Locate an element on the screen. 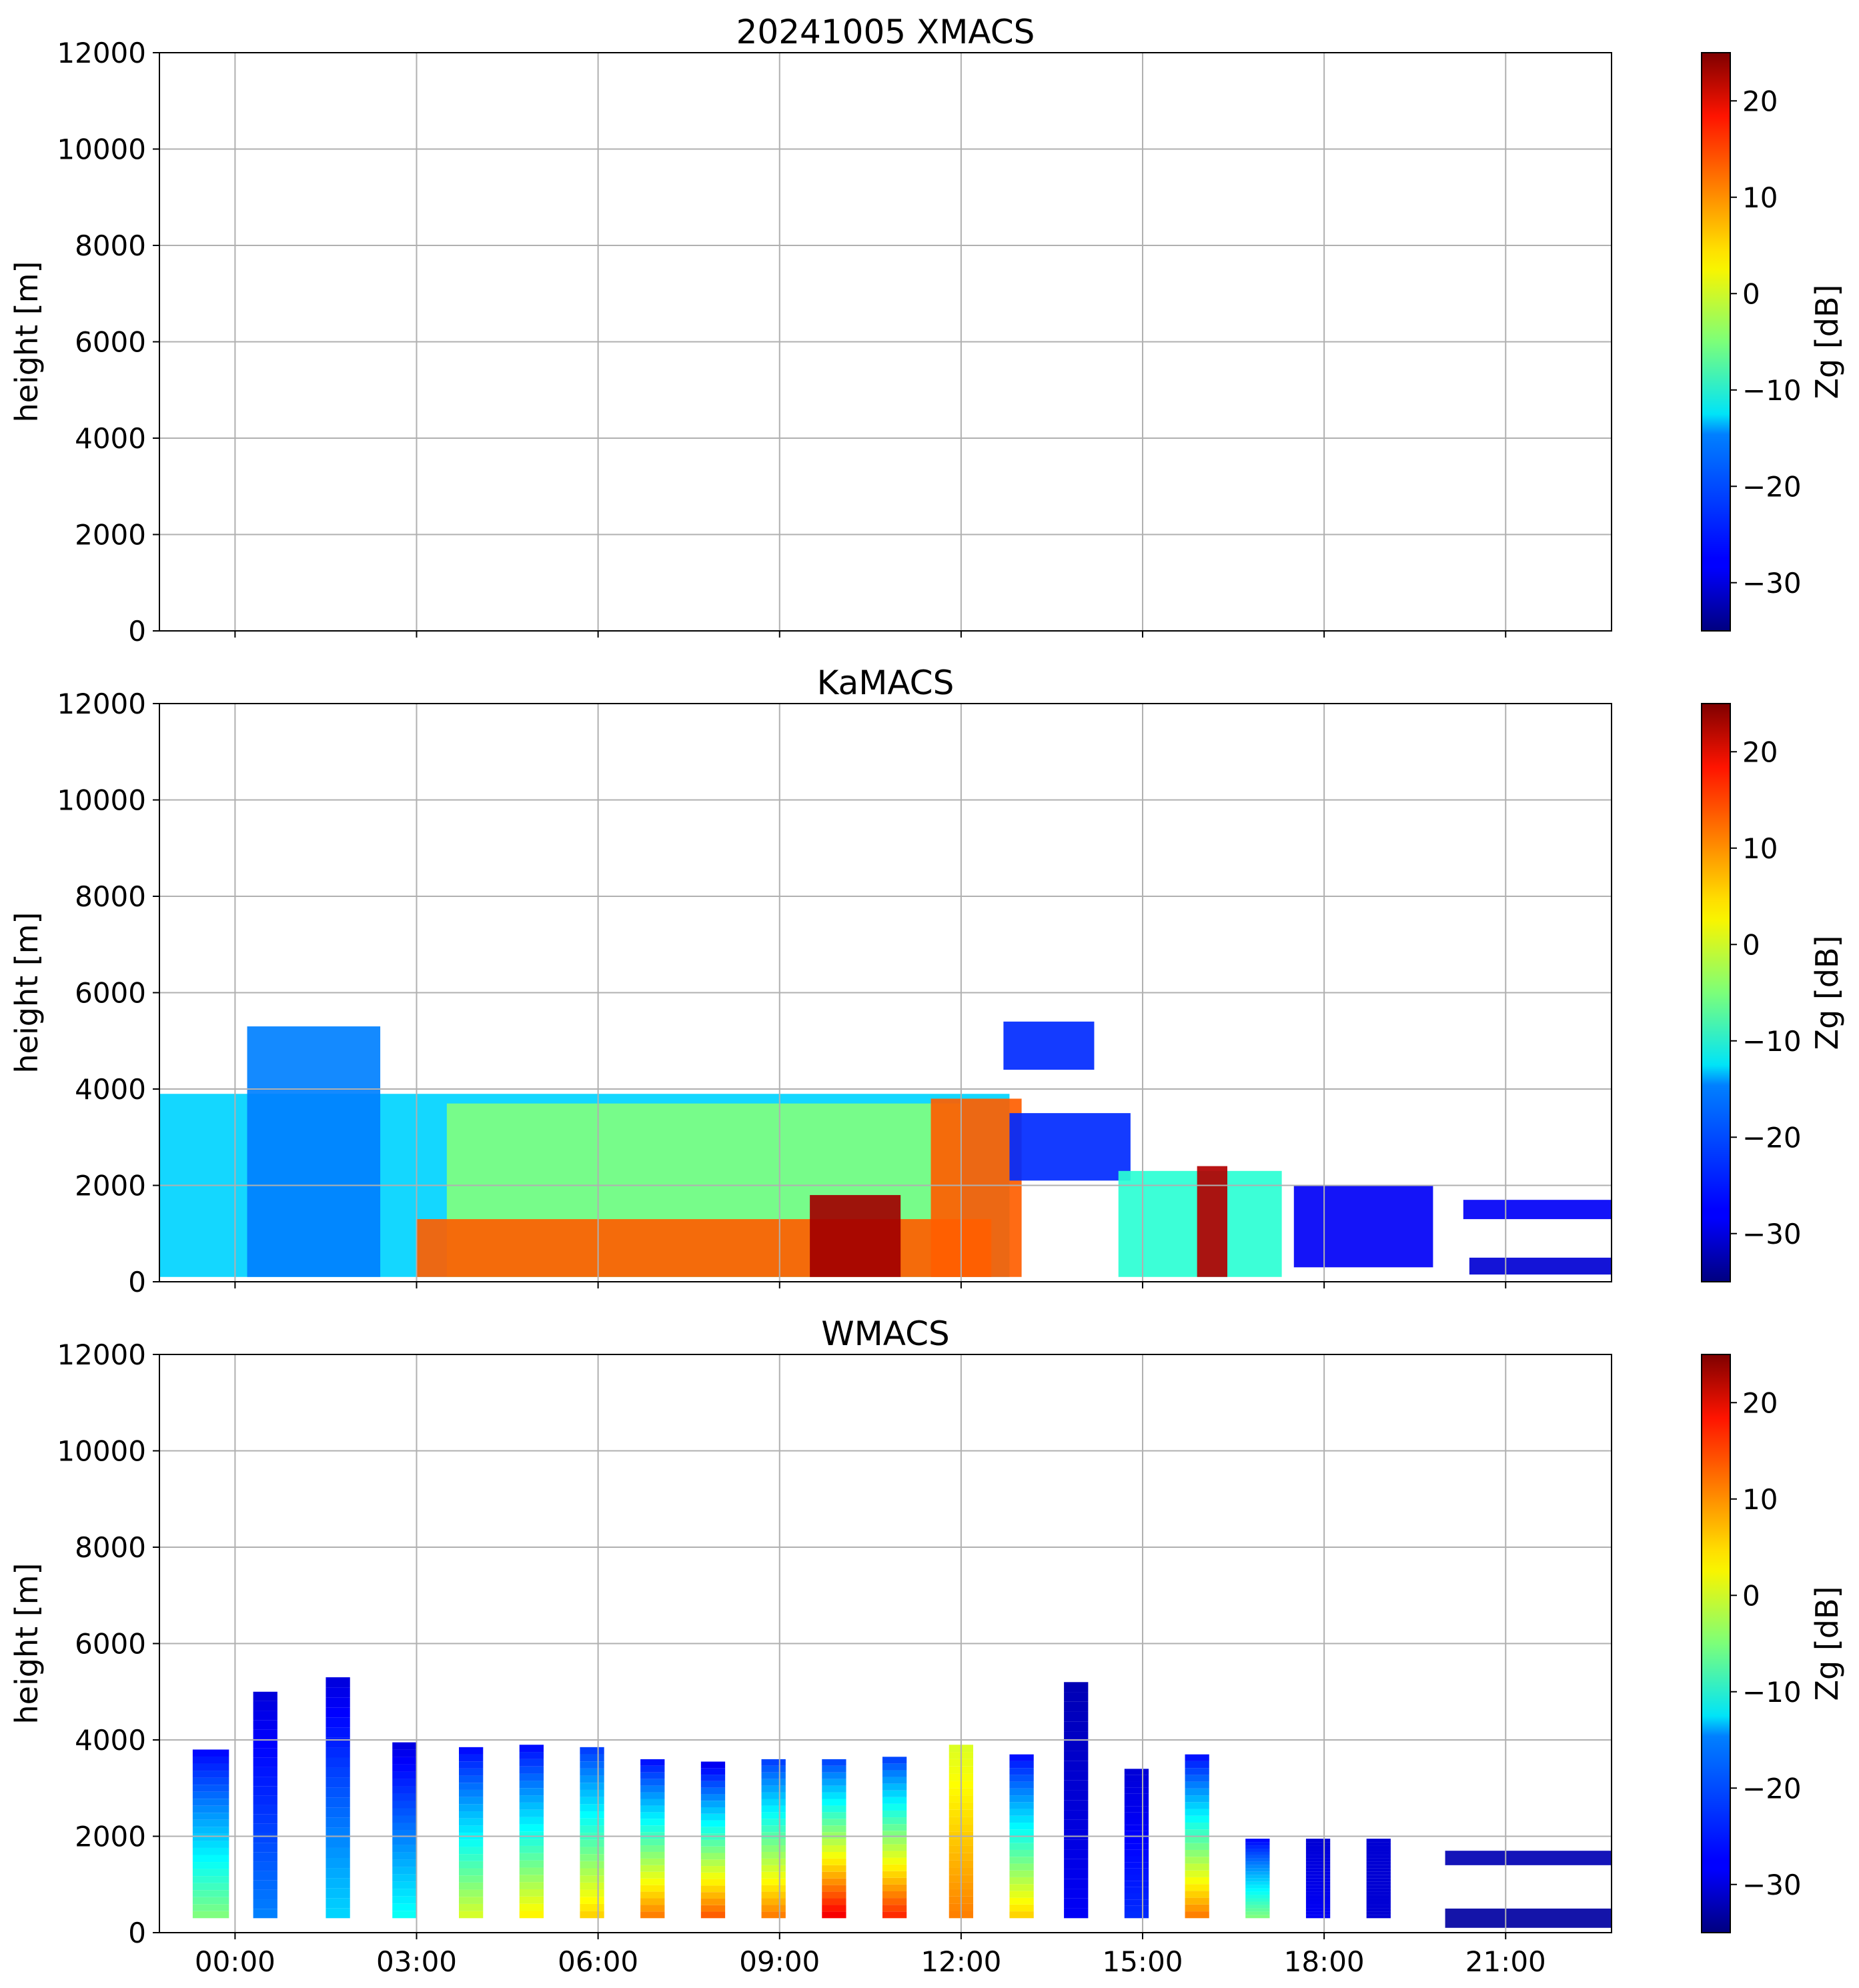  y-tick-label: 0 is located at coordinates (137, 1933).